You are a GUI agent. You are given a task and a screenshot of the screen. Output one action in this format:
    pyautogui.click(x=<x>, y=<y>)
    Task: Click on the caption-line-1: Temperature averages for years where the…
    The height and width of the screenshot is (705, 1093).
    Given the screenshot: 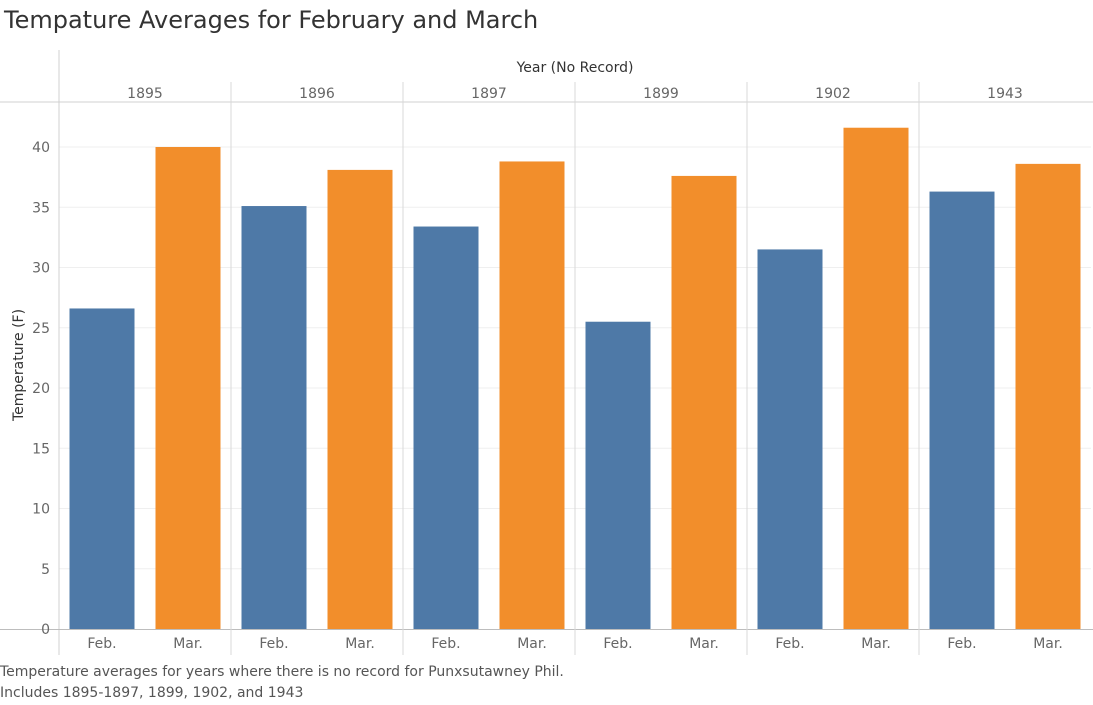 What is the action you would take?
    pyautogui.click(x=282, y=672)
    